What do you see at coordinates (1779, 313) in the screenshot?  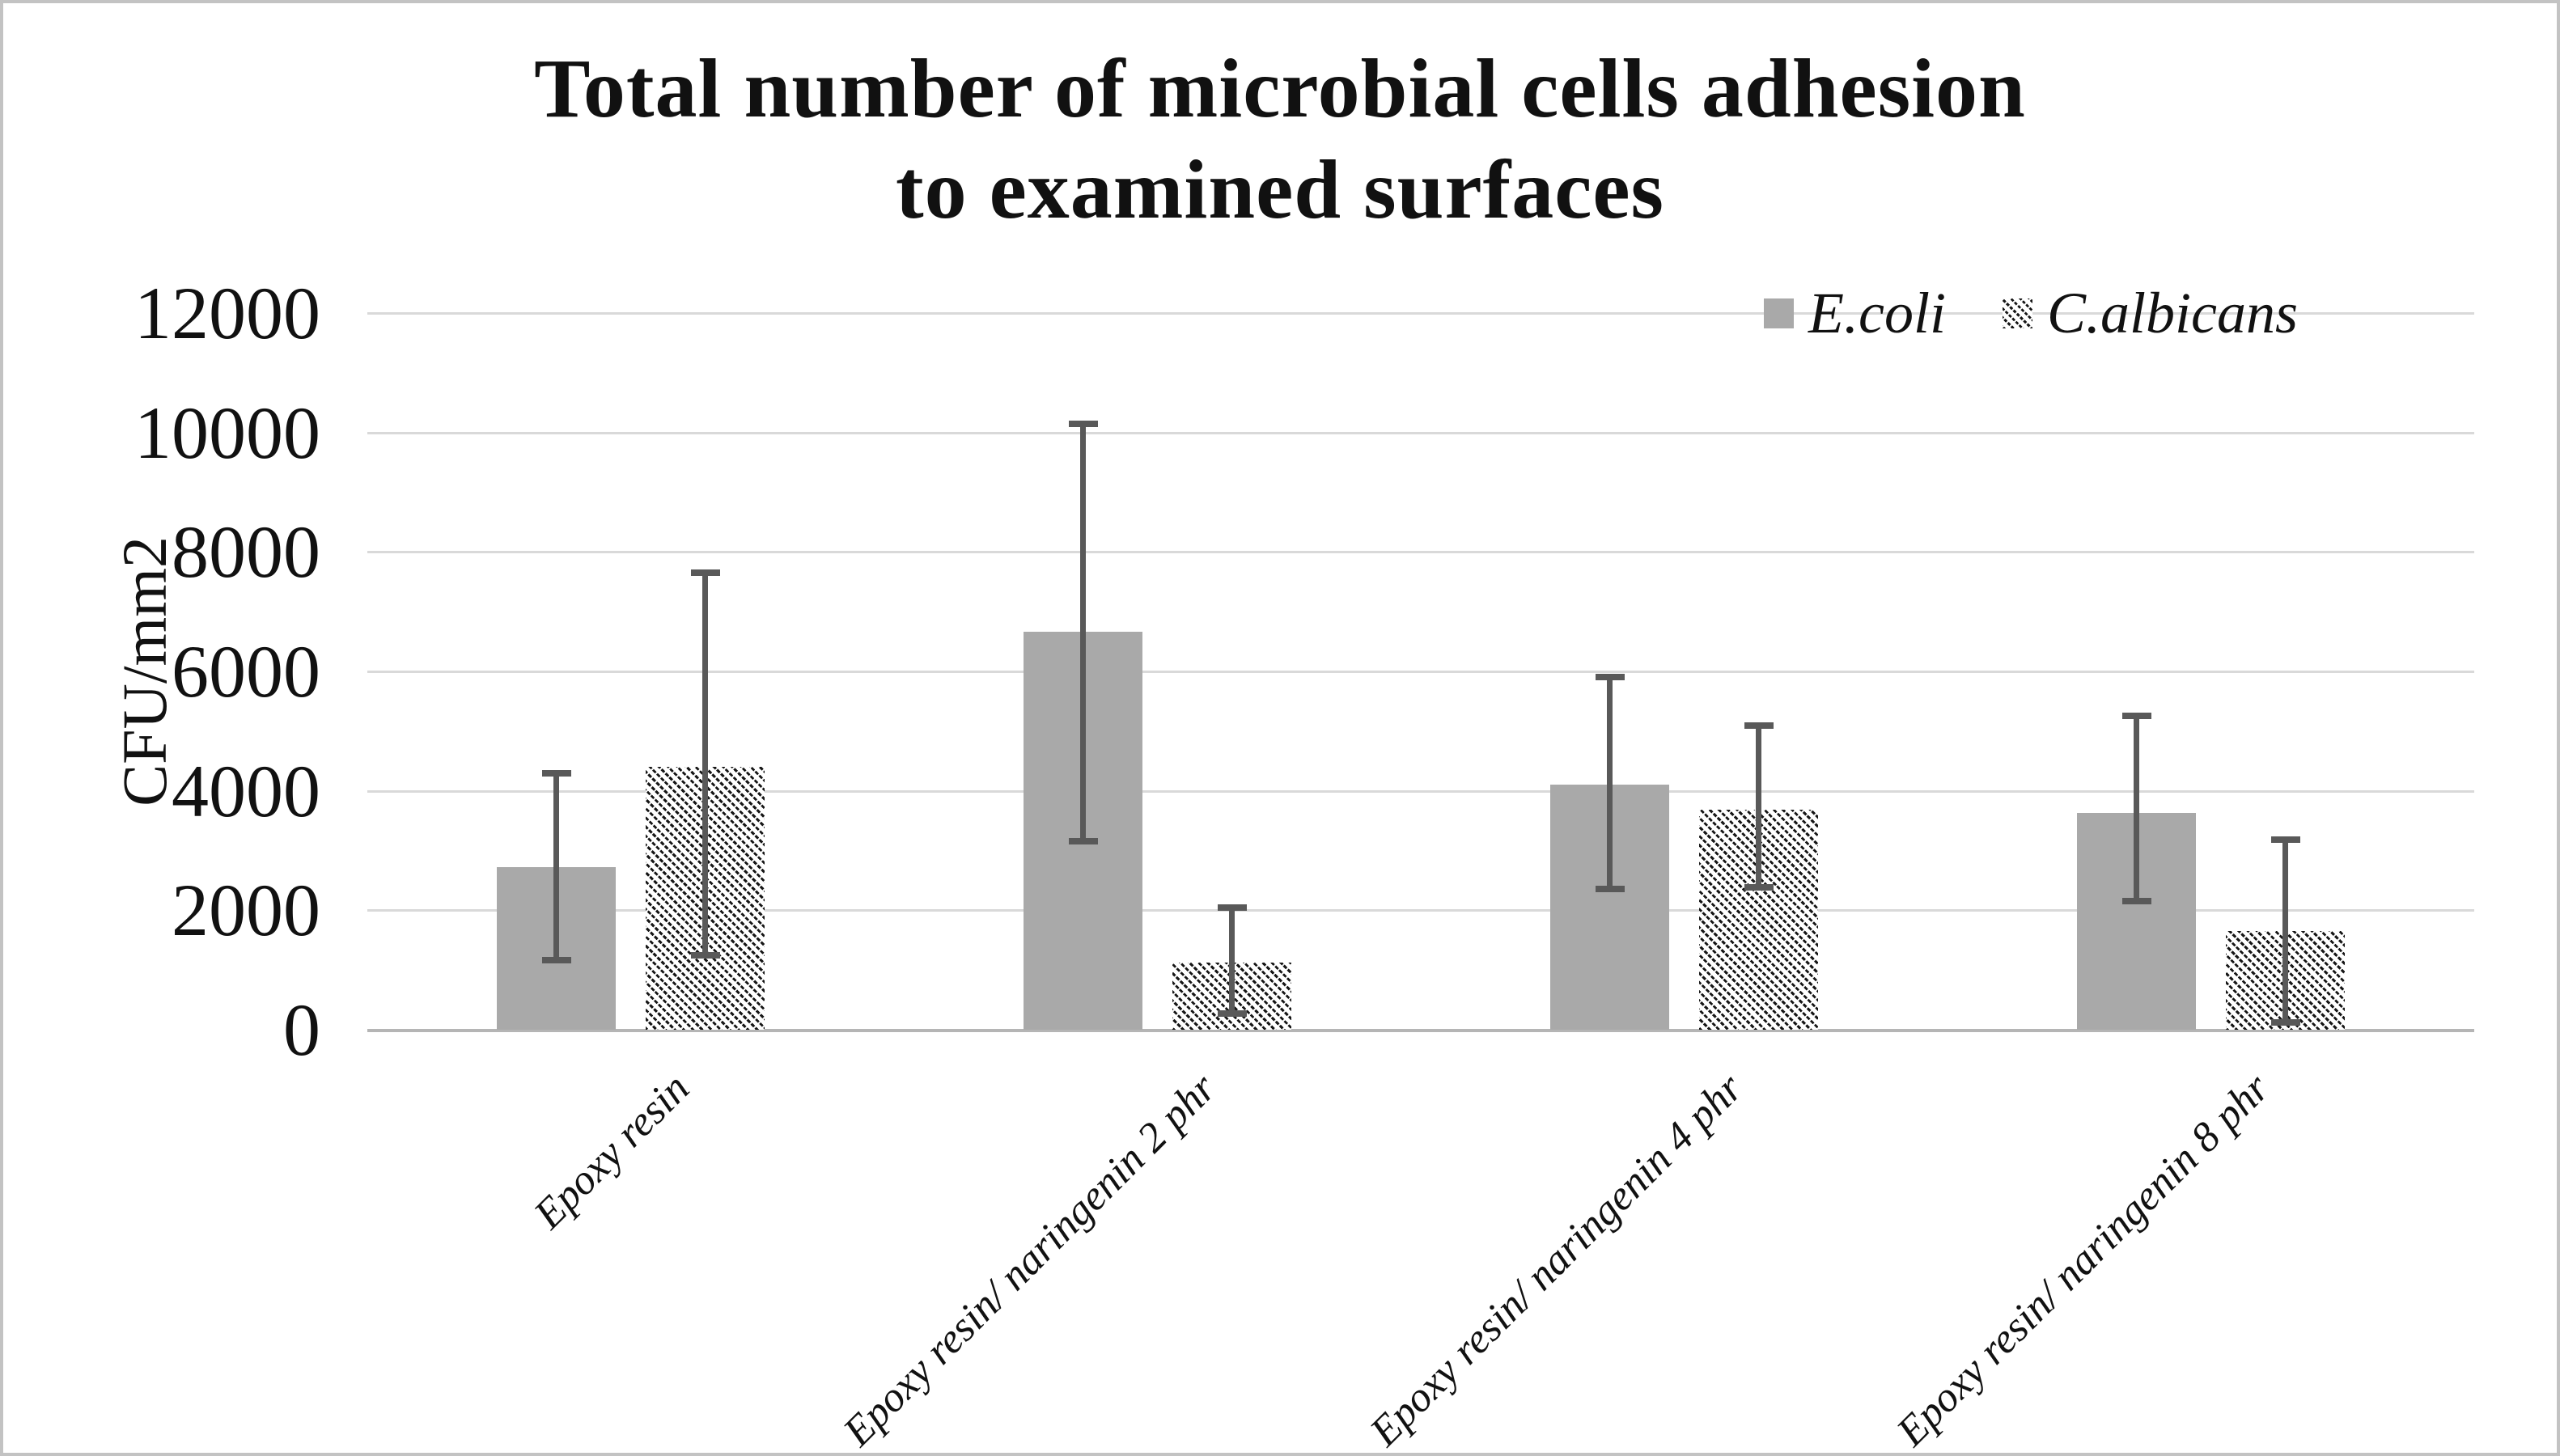 I see `legend-swatch-ecoli-icon` at bounding box center [1779, 313].